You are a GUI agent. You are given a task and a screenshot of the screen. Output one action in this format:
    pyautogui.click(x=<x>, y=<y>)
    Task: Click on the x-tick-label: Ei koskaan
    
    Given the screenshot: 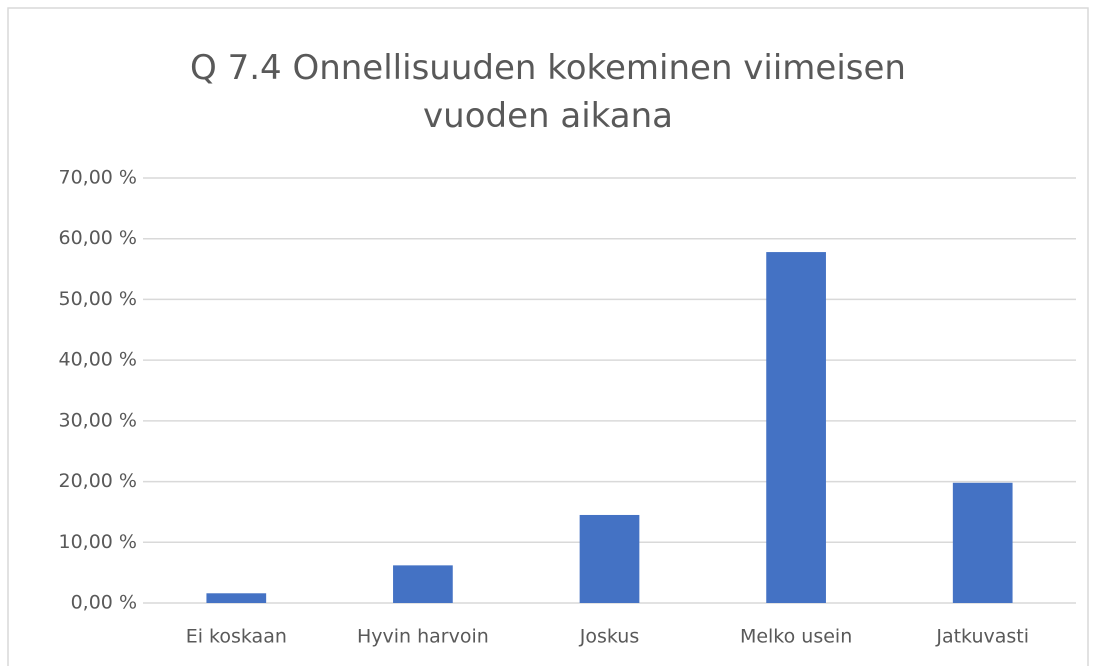 What is the action you would take?
    pyautogui.click(x=236, y=637)
    